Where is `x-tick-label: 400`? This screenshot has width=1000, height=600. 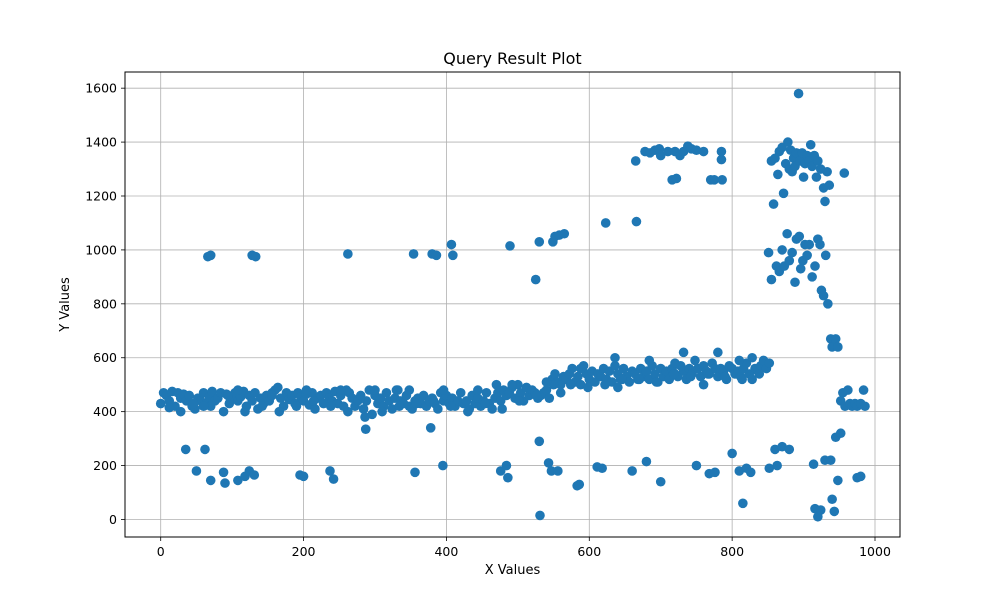 x-tick-label: 400 is located at coordinates (446, 551).